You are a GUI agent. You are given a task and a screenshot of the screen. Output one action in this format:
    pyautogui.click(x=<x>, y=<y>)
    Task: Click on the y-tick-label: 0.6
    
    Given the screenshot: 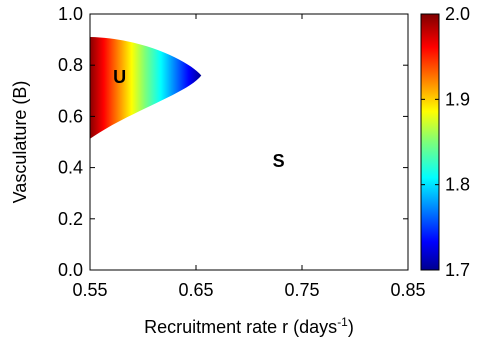 What is the action you would take?
    pyautogui.click(x=70, y=116)
    